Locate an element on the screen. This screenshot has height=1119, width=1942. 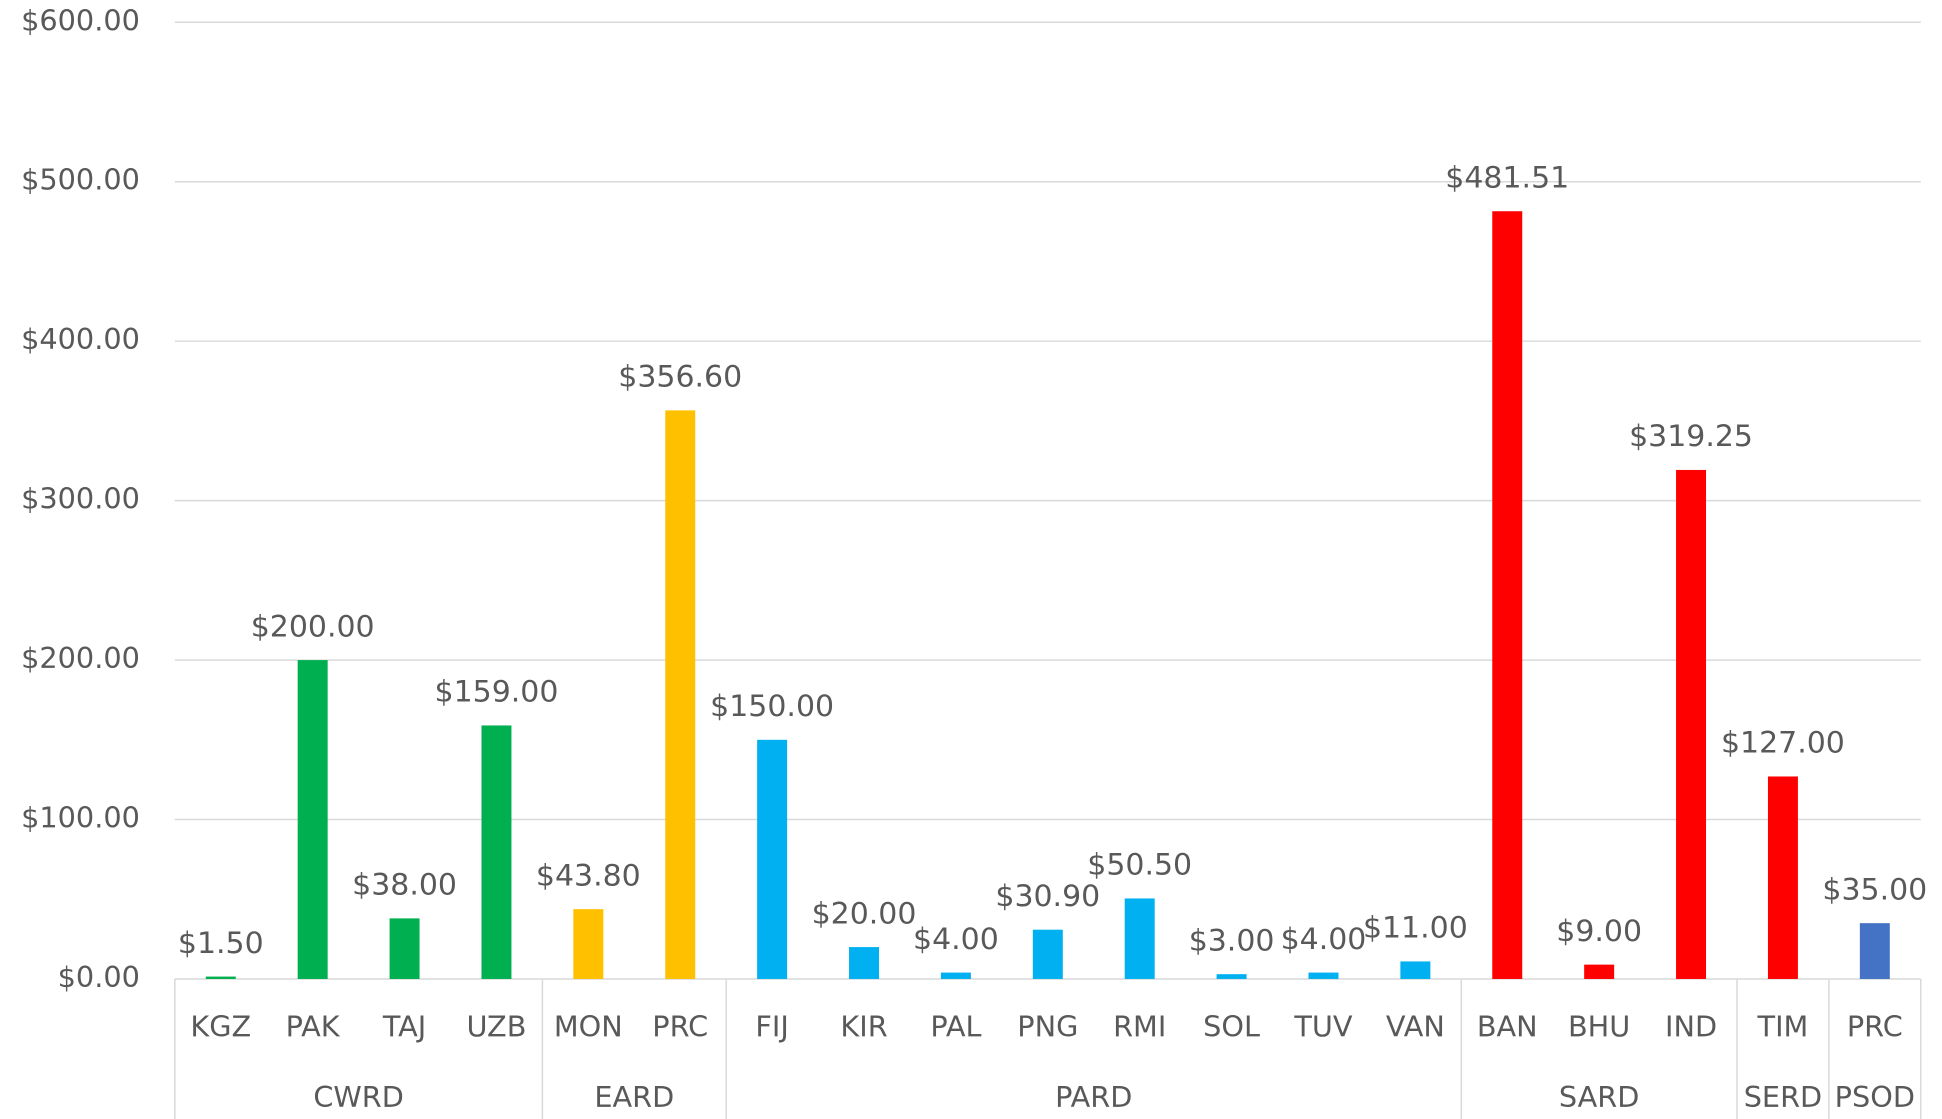
y-tick-label: $600.00 is located at coordinates (80, 20).